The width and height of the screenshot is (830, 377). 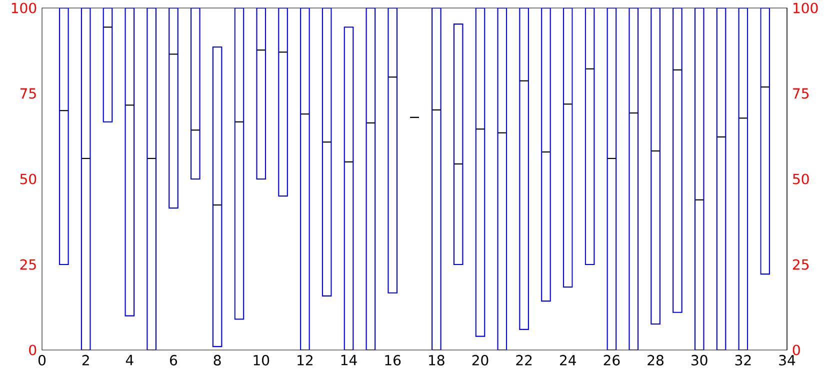 What do you see at coordinates (436, 360) in the screenshot?
I see `x-tick-label: 18` at bounding box center [436, 360].